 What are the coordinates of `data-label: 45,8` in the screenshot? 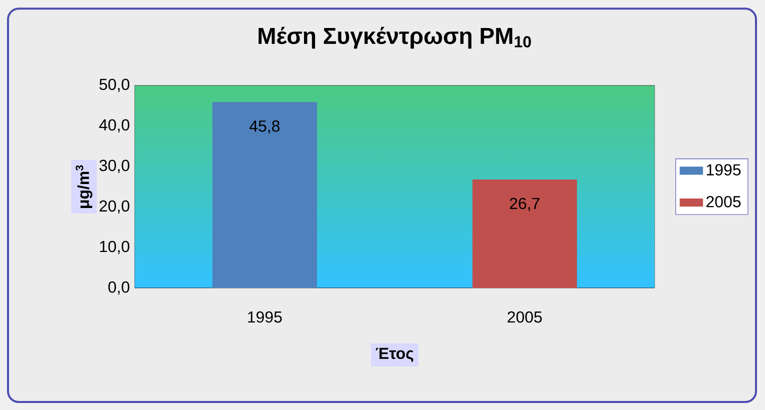 It's located at (264, 127).